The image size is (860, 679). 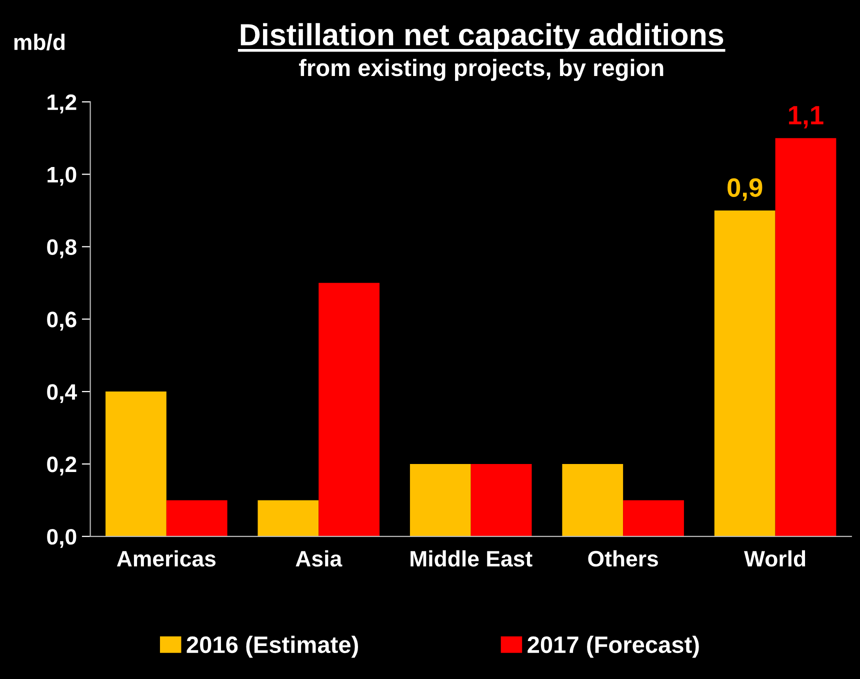 What do you see at coordinates (482, 37) in the screenshot?
I see `chart-title: Distillation net capacity additions` at bounding box center [482, 37].